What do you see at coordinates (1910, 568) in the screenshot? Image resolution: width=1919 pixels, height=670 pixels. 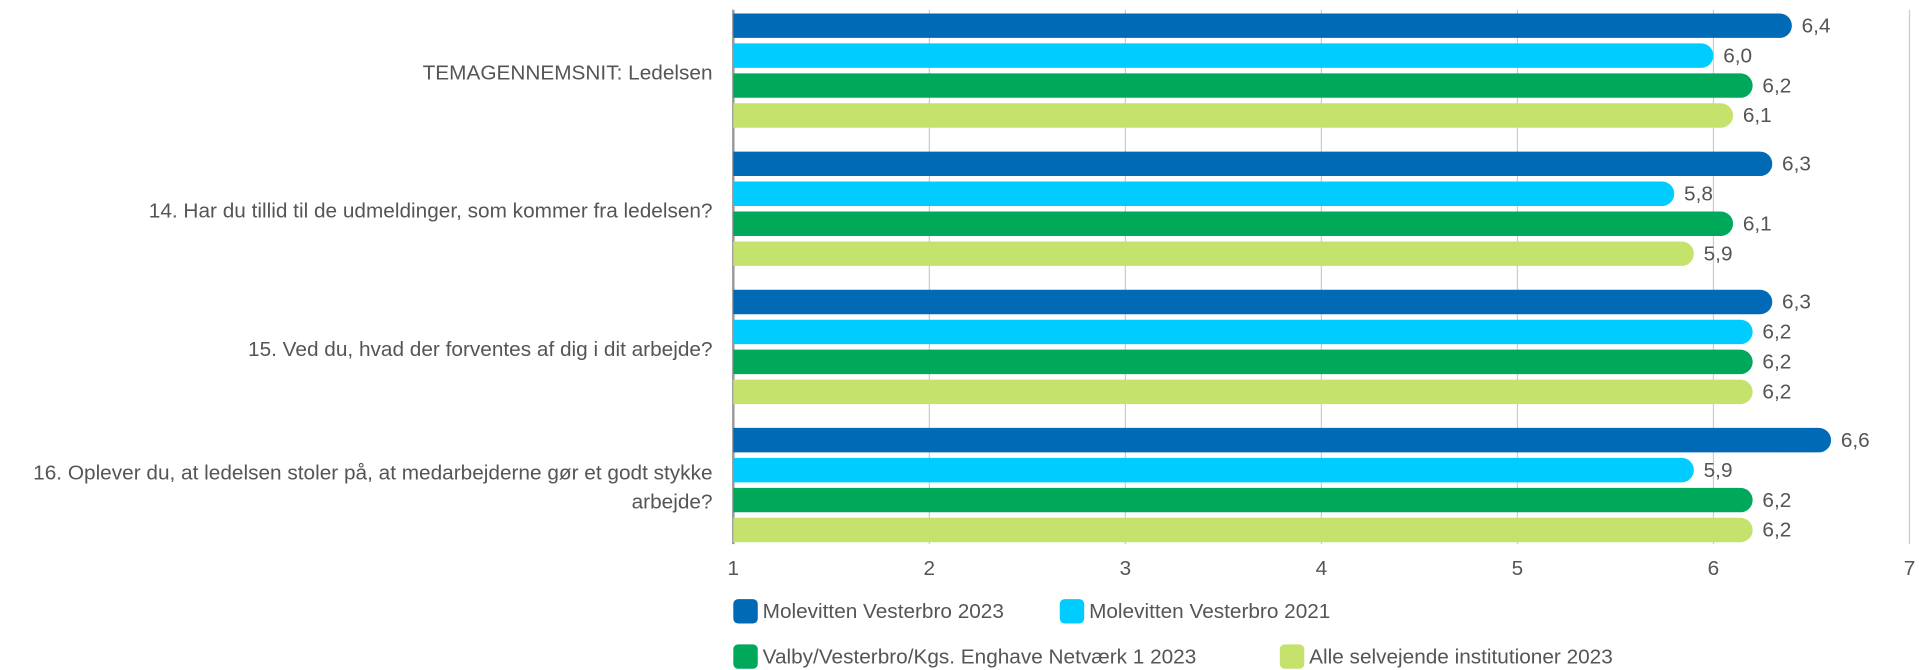 I see `x-tick-label: 7` at bounding box center [1910, 568].